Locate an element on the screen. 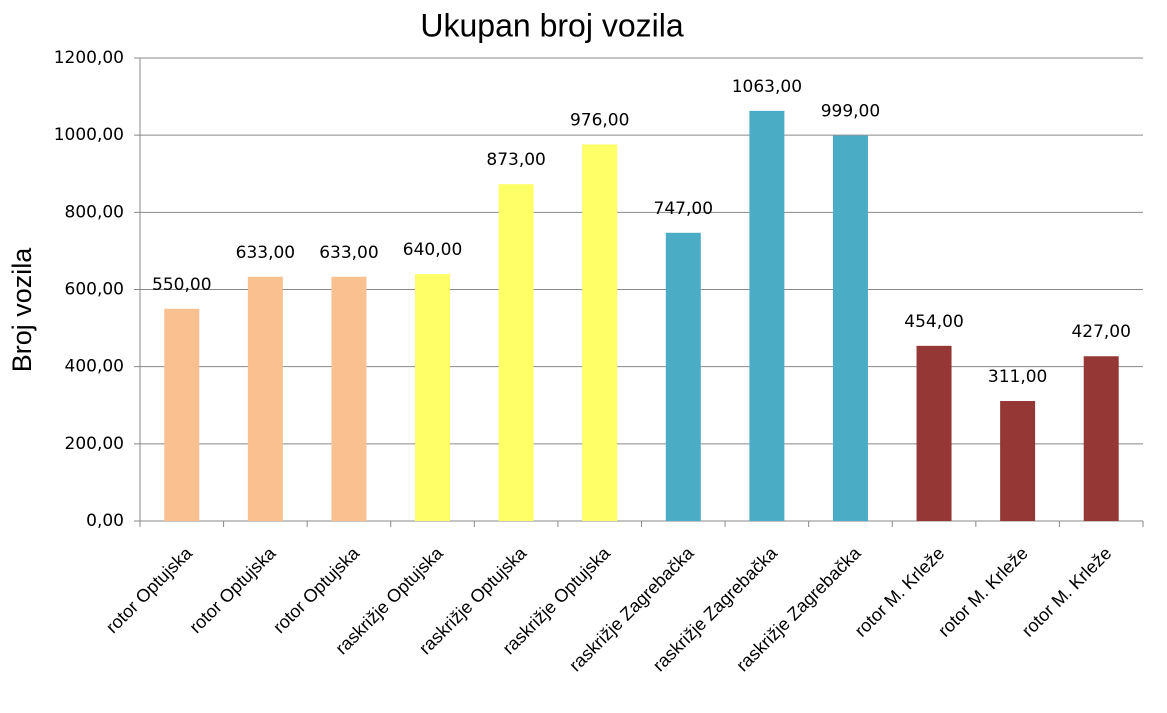 The height and width of the screenshot is (713, 1167). y-tick-label: 1200,00 is located at coordinates (89, 58).